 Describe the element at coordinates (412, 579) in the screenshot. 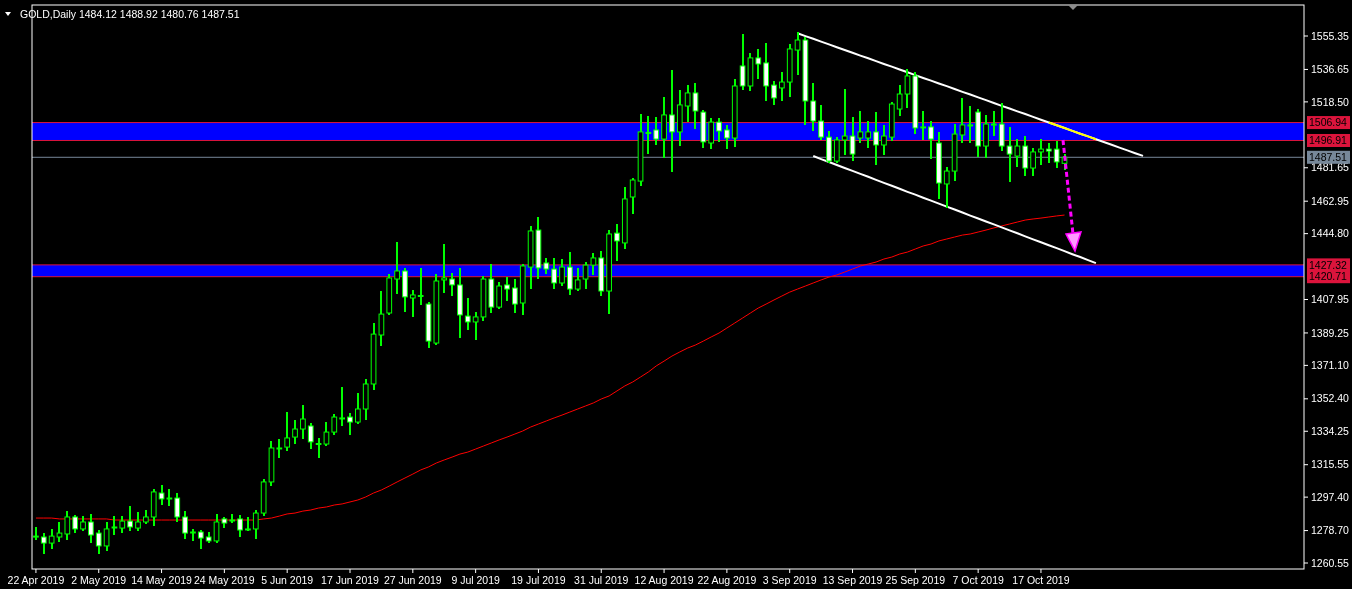

I see `x-tick-label: 27 Jun 2019` at that location.